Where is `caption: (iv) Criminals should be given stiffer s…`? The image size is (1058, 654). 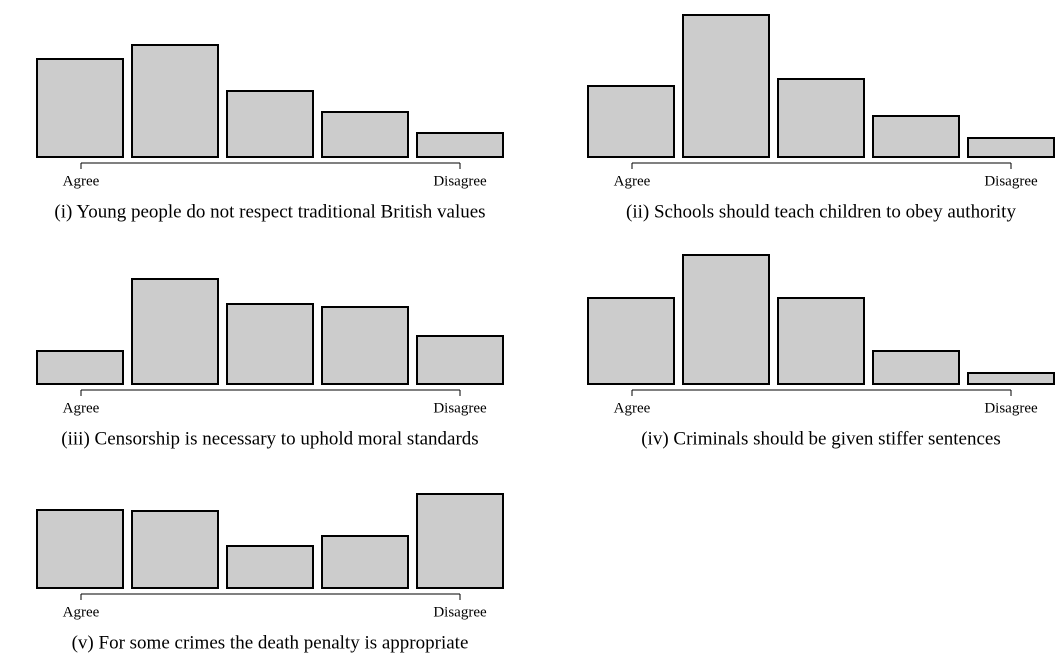 caption: (iv) Criminals should be given stiffer s… is located at coordinates (821, 438).